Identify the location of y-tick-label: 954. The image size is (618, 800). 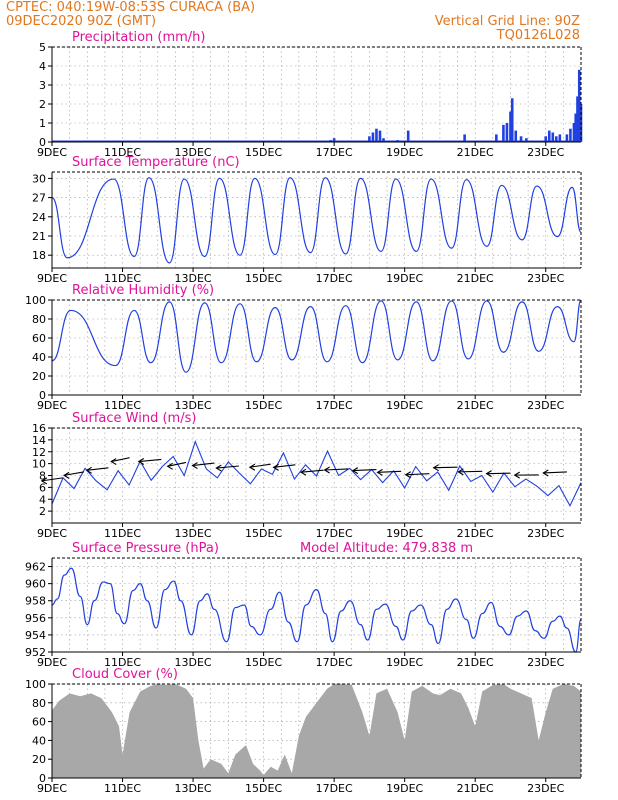
(35, 635).